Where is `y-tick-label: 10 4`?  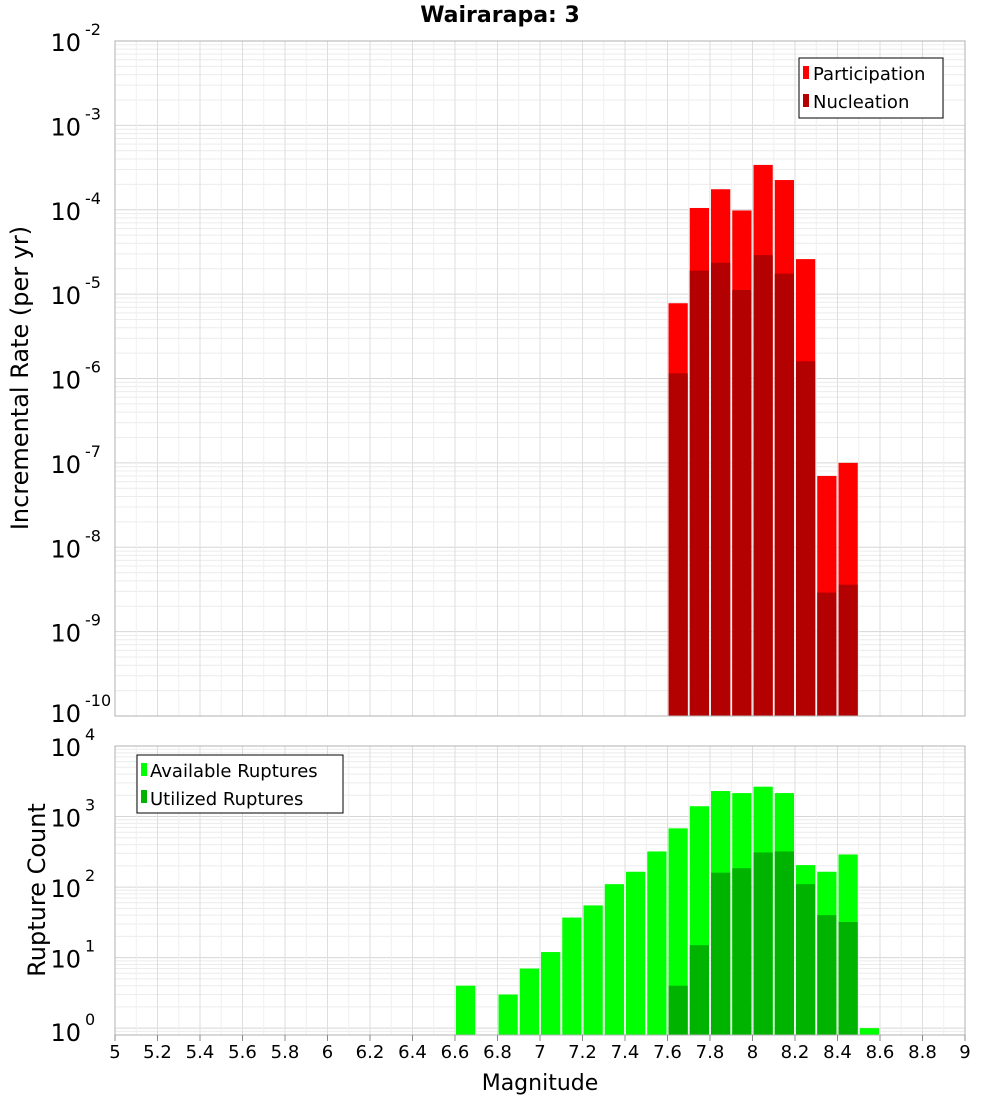
y-tick-label: 10 4 is located at coordinates (72, 743).